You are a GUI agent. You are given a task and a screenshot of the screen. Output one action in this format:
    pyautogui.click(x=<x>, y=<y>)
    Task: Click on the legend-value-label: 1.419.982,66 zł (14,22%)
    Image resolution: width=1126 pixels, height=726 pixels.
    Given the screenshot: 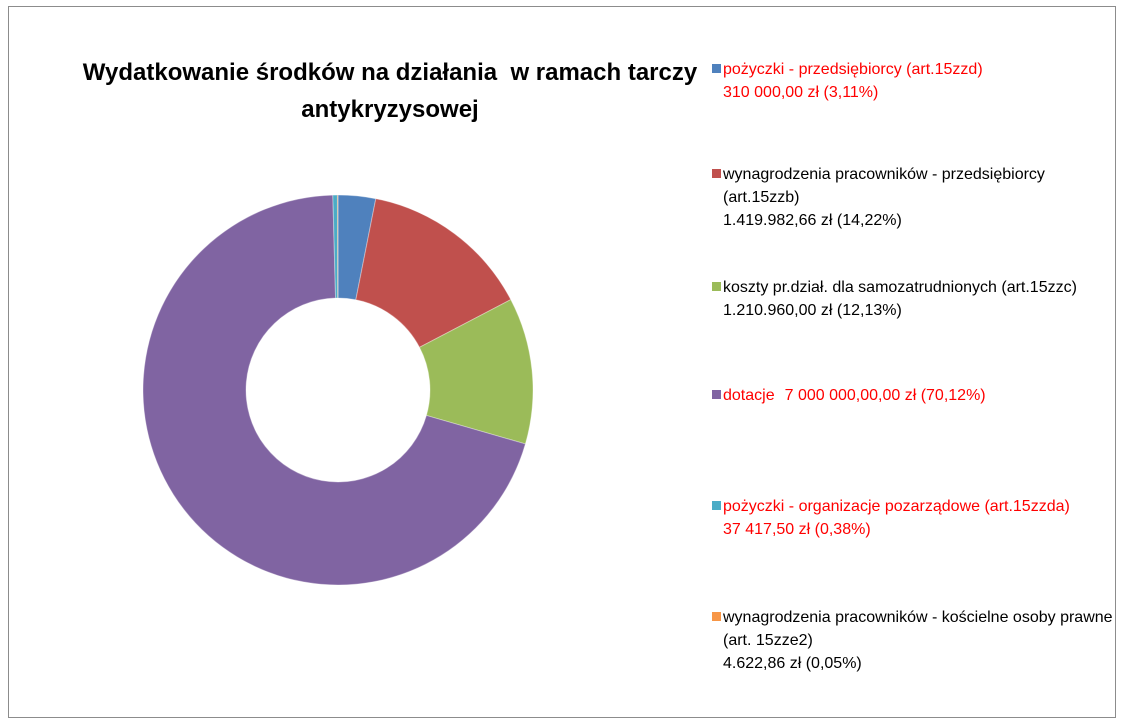 What is the action you would take?
    pyautogui.click(x=812, y=220)
    